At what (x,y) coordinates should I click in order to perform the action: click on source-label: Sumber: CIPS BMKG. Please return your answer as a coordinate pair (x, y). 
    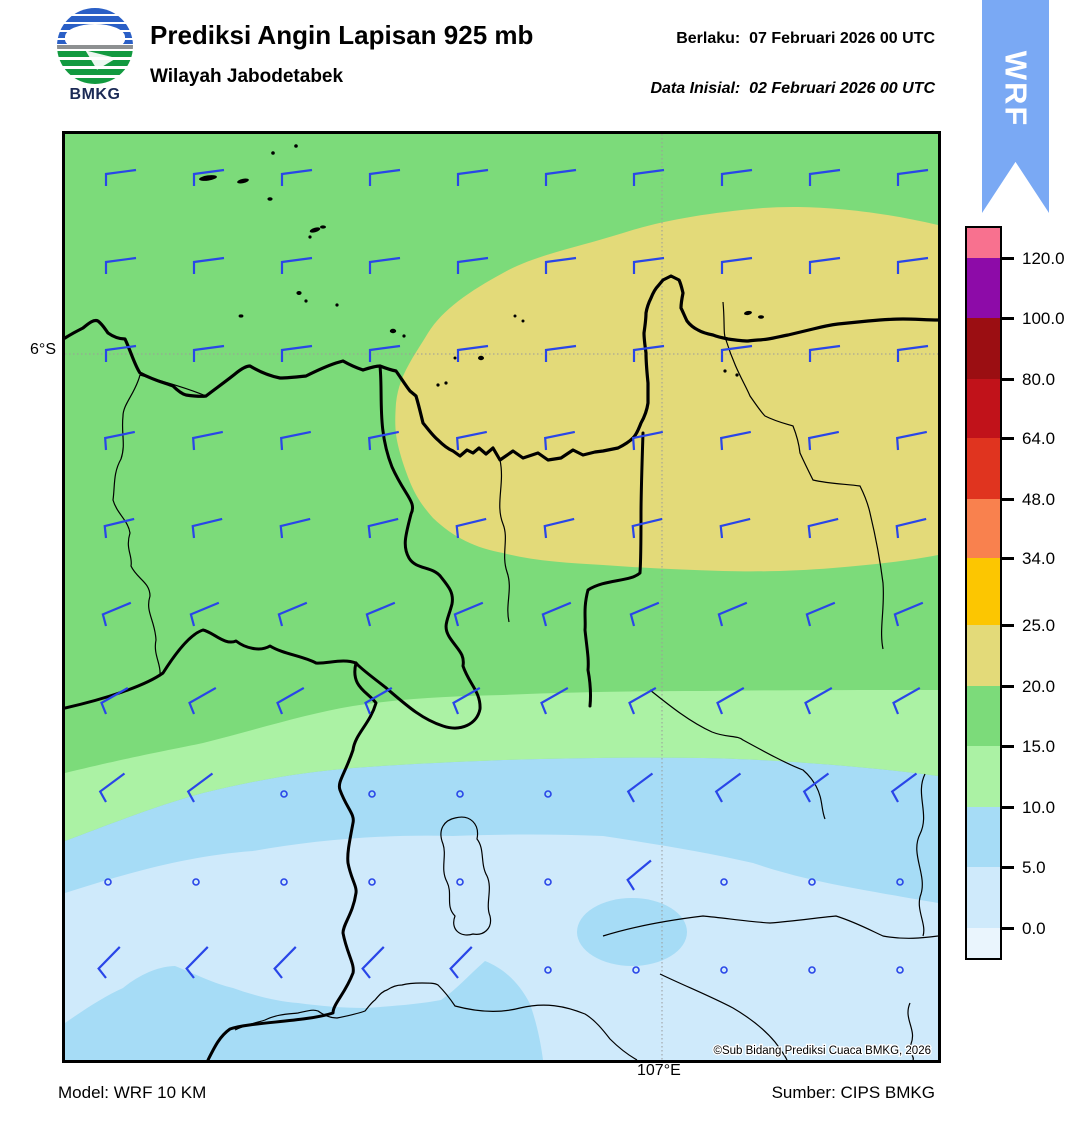
    Looking at the image, I should click on (853, 1092).